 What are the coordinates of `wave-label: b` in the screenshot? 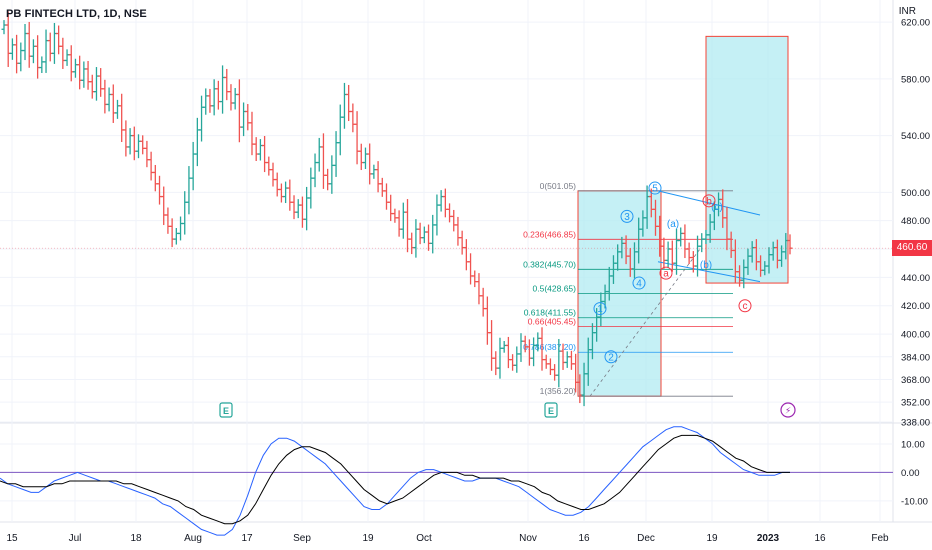 It's located at (709, 201).